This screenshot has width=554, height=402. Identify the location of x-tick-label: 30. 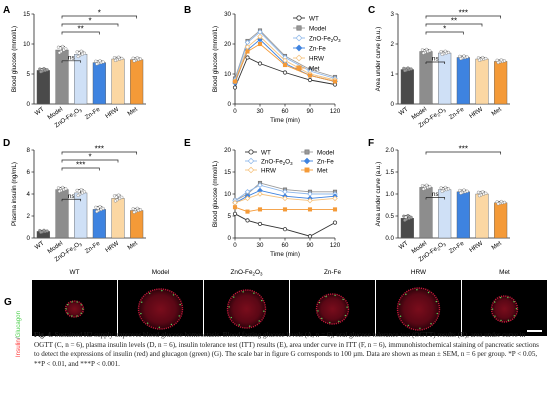
(260, 245).